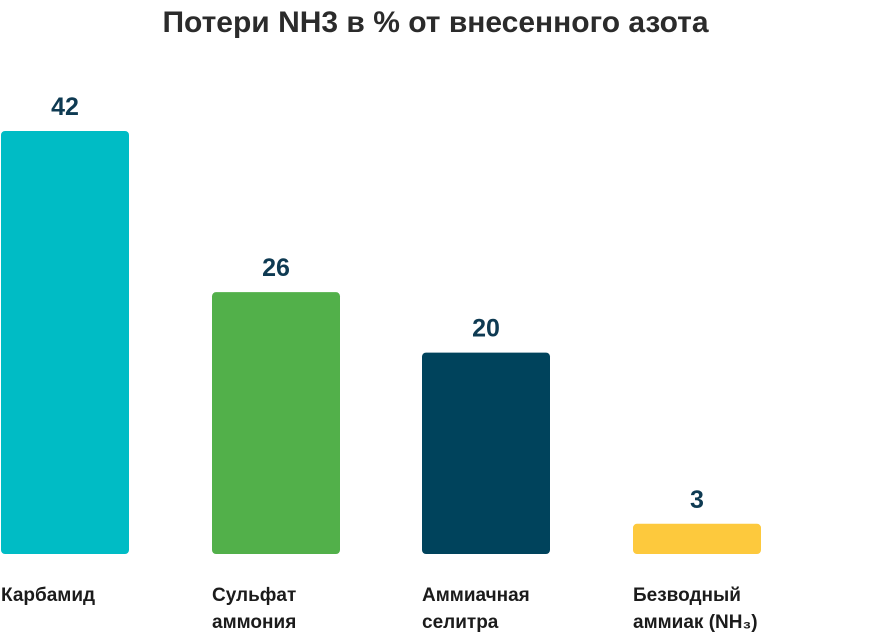  I want to click on category-label-2-line-2: аммония, so click(254, 622).